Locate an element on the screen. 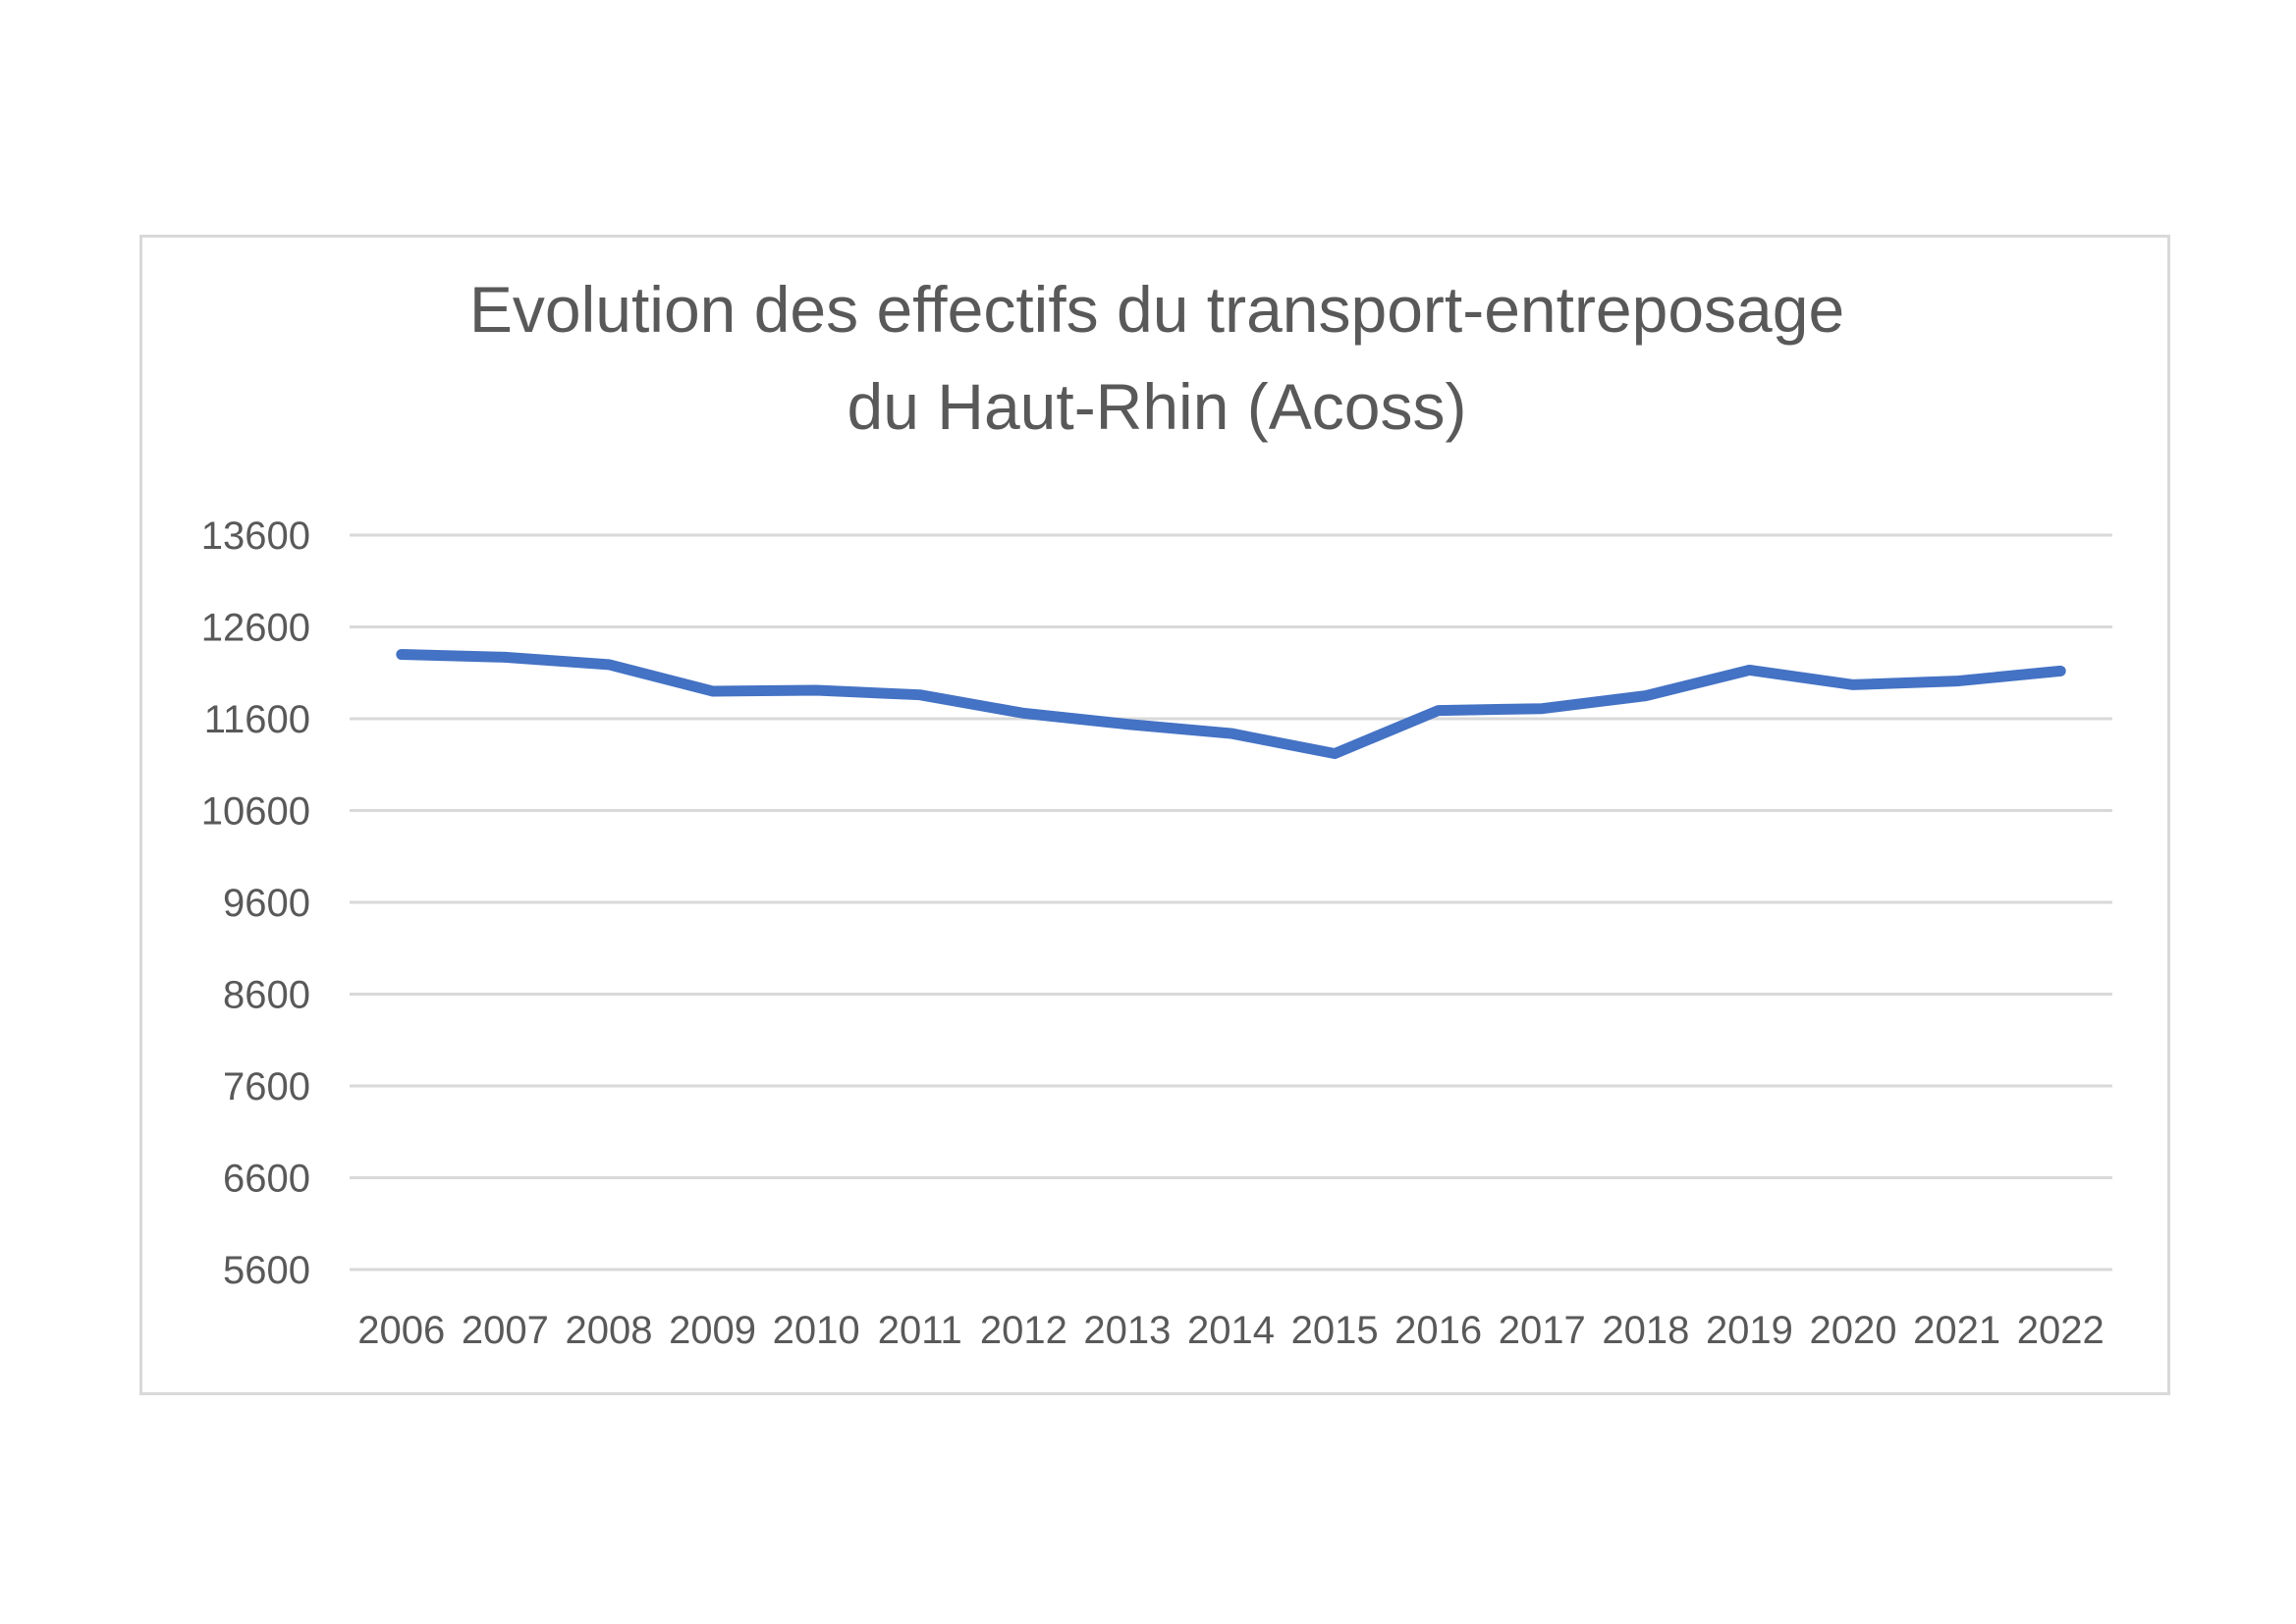  y-axis-tick-labels: 13600 12600 11600 10600 9600 8600 7600 6600 5600 is located at coordinates (255, 903).